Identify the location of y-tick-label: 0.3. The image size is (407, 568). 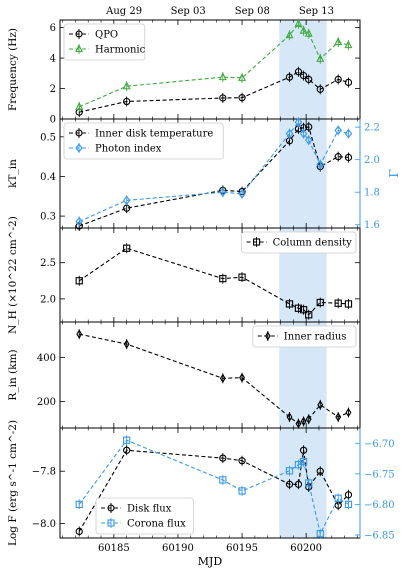
(48, 217).